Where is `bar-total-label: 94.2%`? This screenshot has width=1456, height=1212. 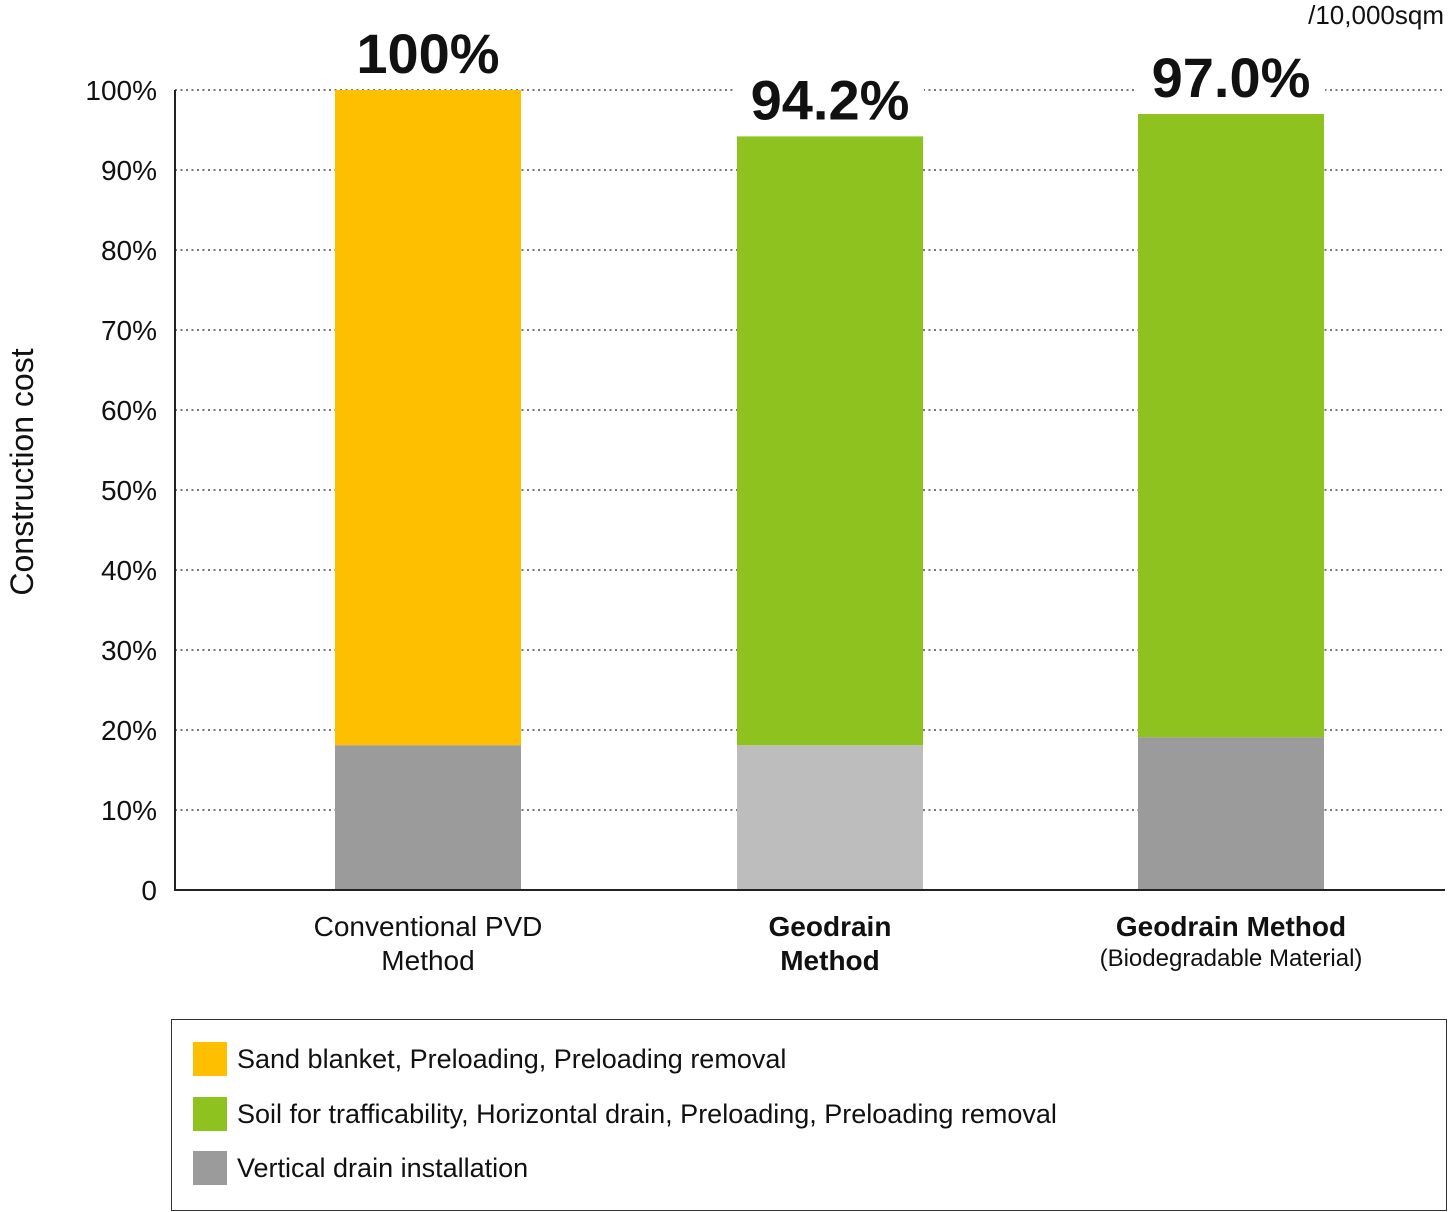 bar-total-label: 94.2% is located at coordinates (830, 99).